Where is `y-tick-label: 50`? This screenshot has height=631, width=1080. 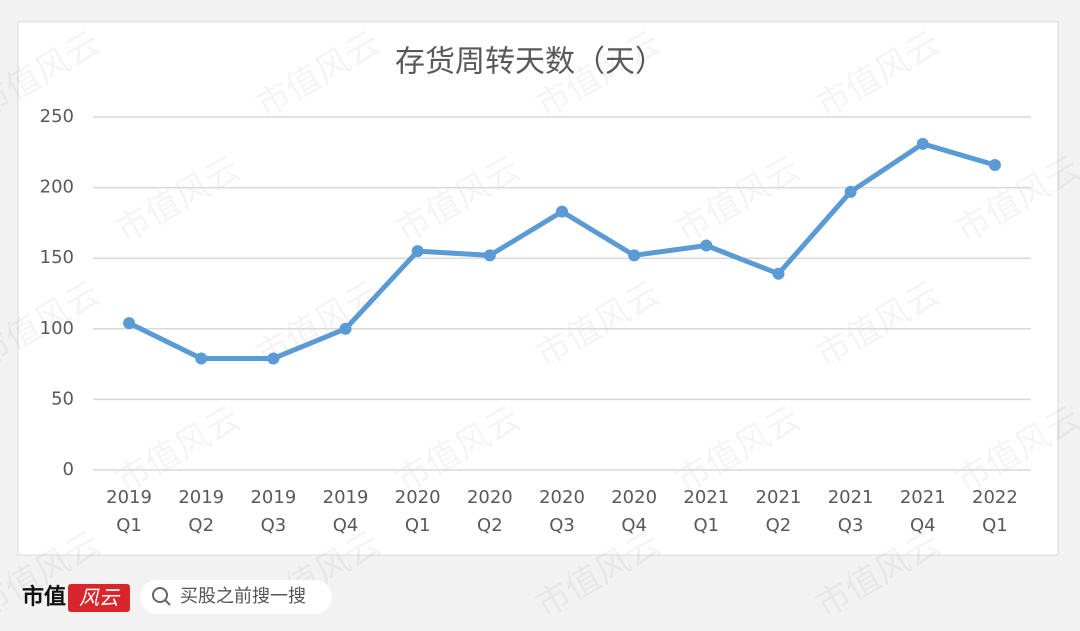 y-tick-label: 50 is located at coordinates (62, 398).